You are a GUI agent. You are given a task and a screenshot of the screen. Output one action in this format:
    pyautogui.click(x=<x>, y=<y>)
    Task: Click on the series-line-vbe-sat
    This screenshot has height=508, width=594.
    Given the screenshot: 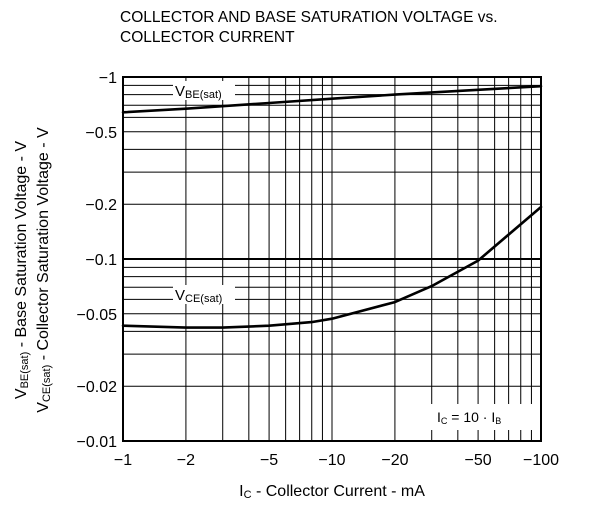 What is the action you would take?
    pyautogui.click(x=332, y=99)
    